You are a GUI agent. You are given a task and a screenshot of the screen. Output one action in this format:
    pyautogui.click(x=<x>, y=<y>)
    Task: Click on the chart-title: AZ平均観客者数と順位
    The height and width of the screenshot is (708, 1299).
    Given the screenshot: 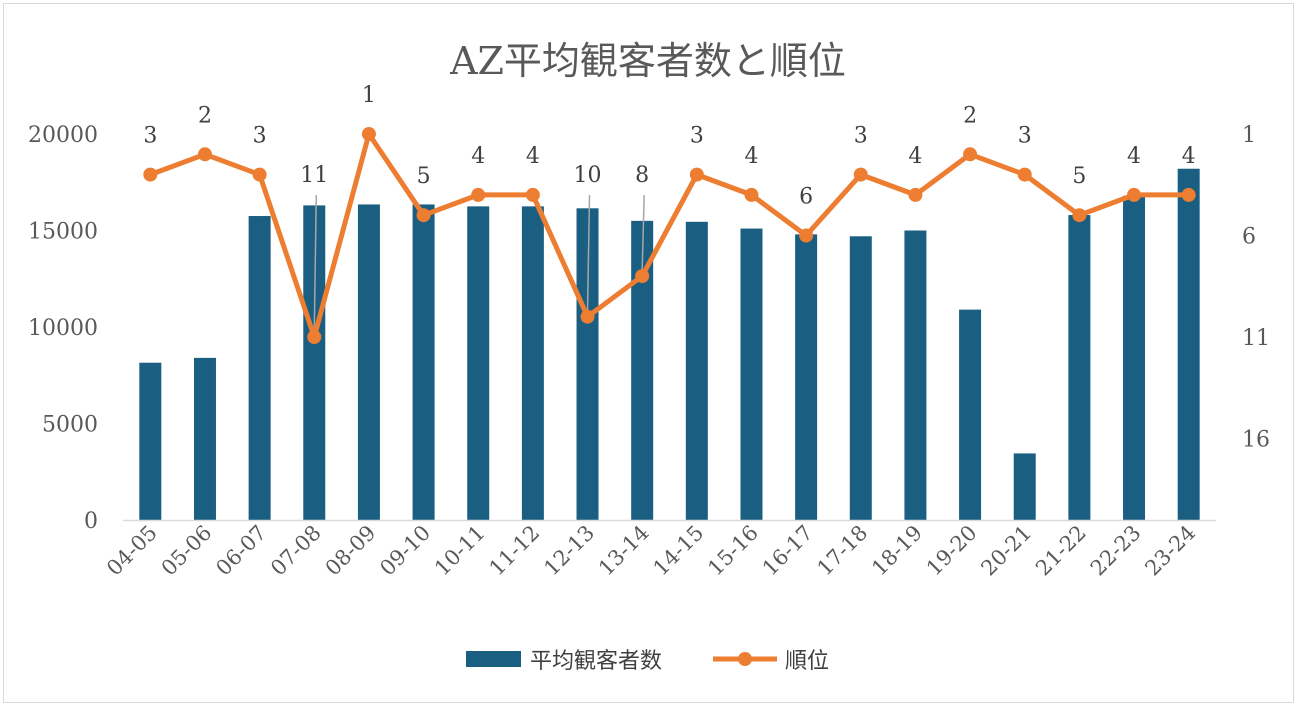 What is the action you would take?
    pyautogui.click(x=647, y=61)
    